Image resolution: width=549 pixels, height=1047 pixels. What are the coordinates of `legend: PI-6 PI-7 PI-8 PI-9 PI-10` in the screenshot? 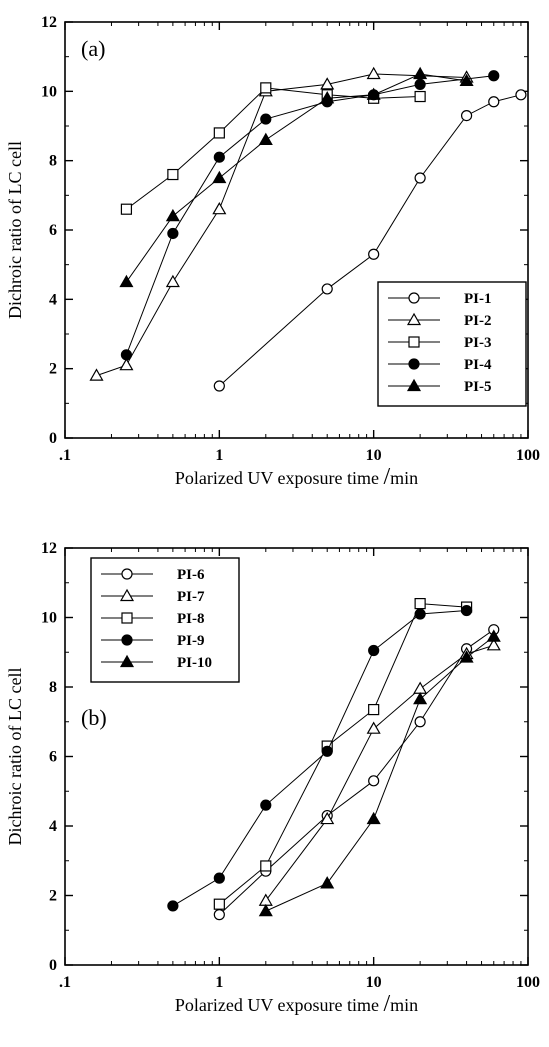 It's located at (165, 620).